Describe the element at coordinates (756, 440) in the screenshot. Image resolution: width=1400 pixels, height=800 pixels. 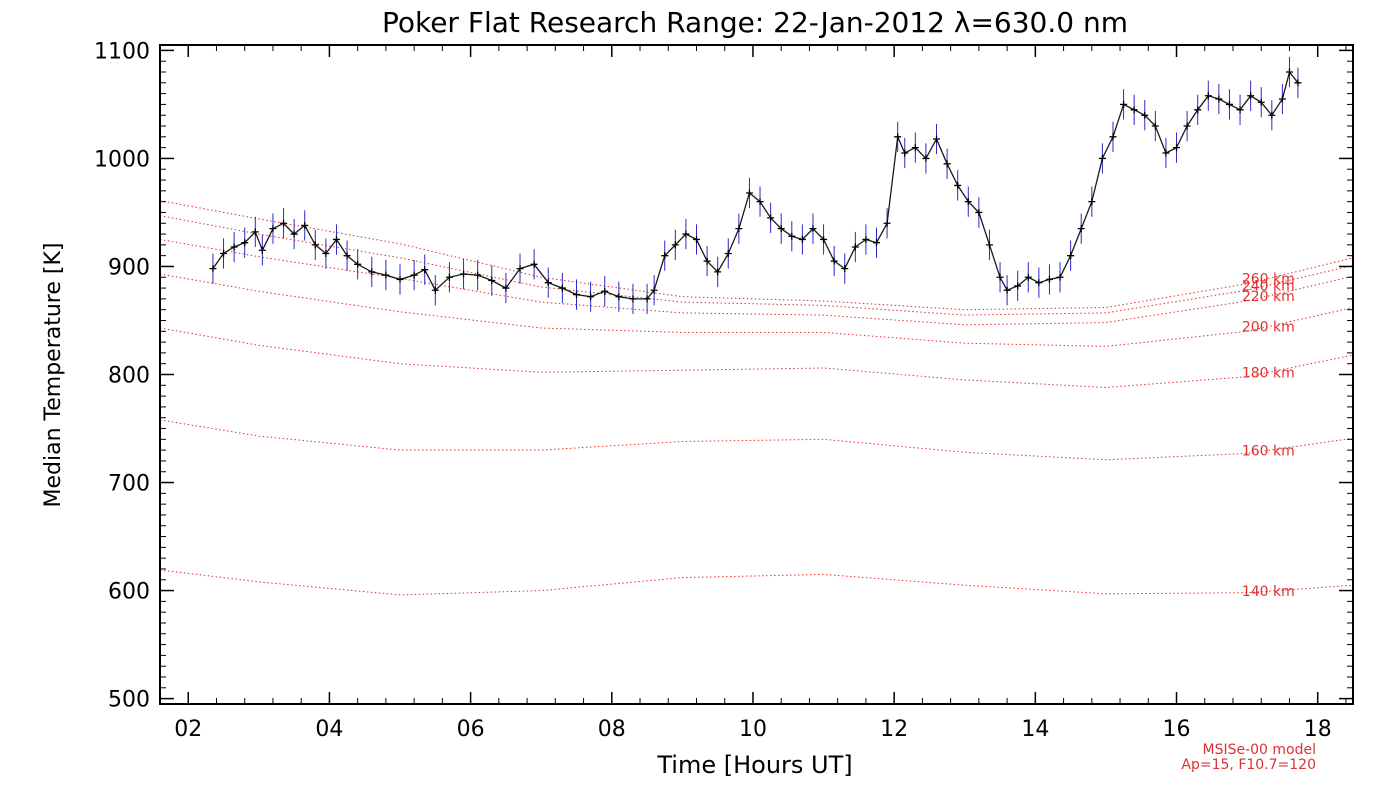
I see `model-line-160-km` at that location.